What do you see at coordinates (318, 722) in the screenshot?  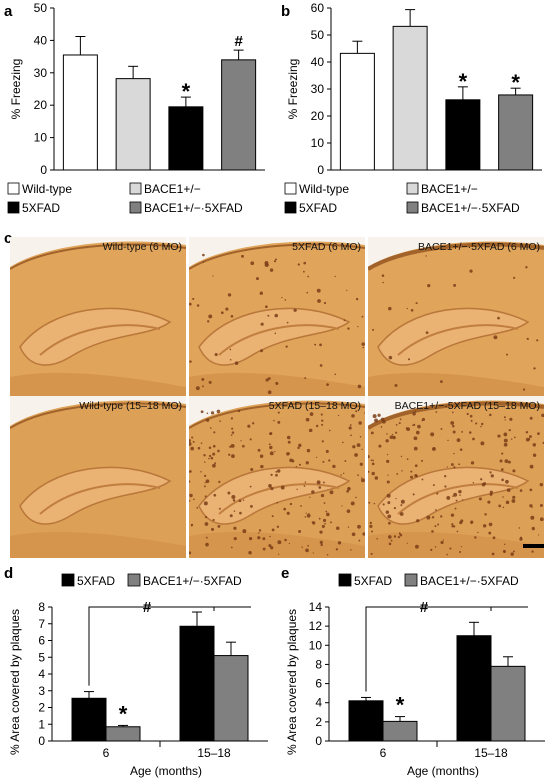 I see `y-tick-label: 2` at bounding box center [318, 722].